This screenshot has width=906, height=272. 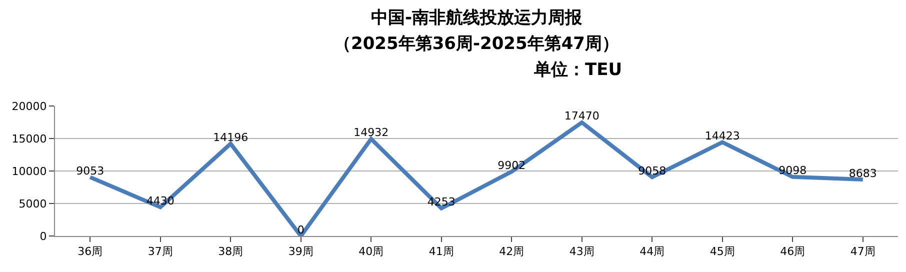 What do you see at coordinates (863, 251) in the screenshot?
I see `x-tick-label: 47周` at bounding box center [863, 251].